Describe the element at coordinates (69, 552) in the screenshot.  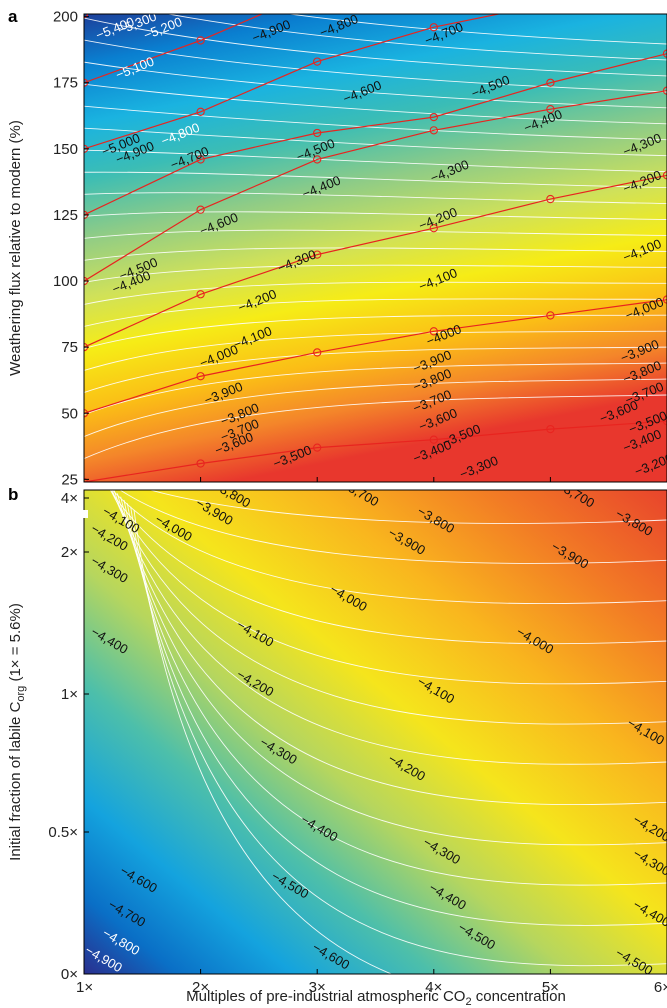
I see `panel-b-ytick-label: 2×` at that location.